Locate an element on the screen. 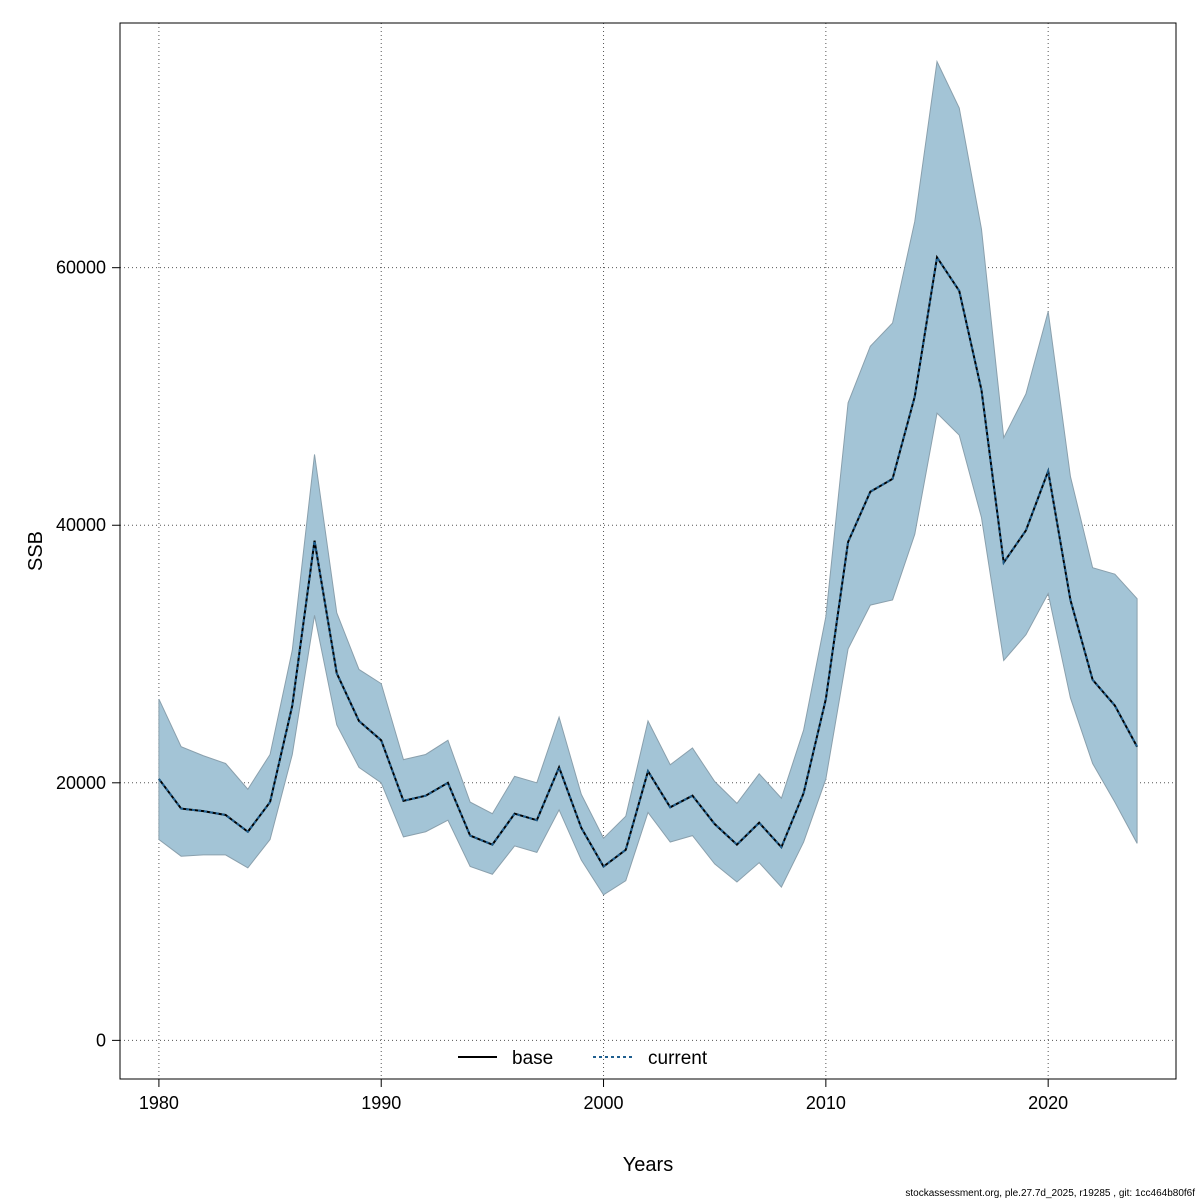 Image resolution: width=1200 pixels, height=1200 pixels. legend-label-current: current is located at coordinates (678, 1058).